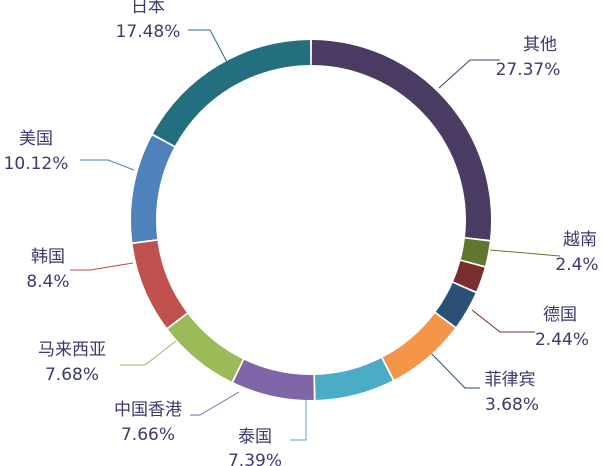 This screenshot has height=466, width=604. Describe the element at coordinates (72, 375) in the screenshot. I see `slice-value-label: 7.68%` at that location.